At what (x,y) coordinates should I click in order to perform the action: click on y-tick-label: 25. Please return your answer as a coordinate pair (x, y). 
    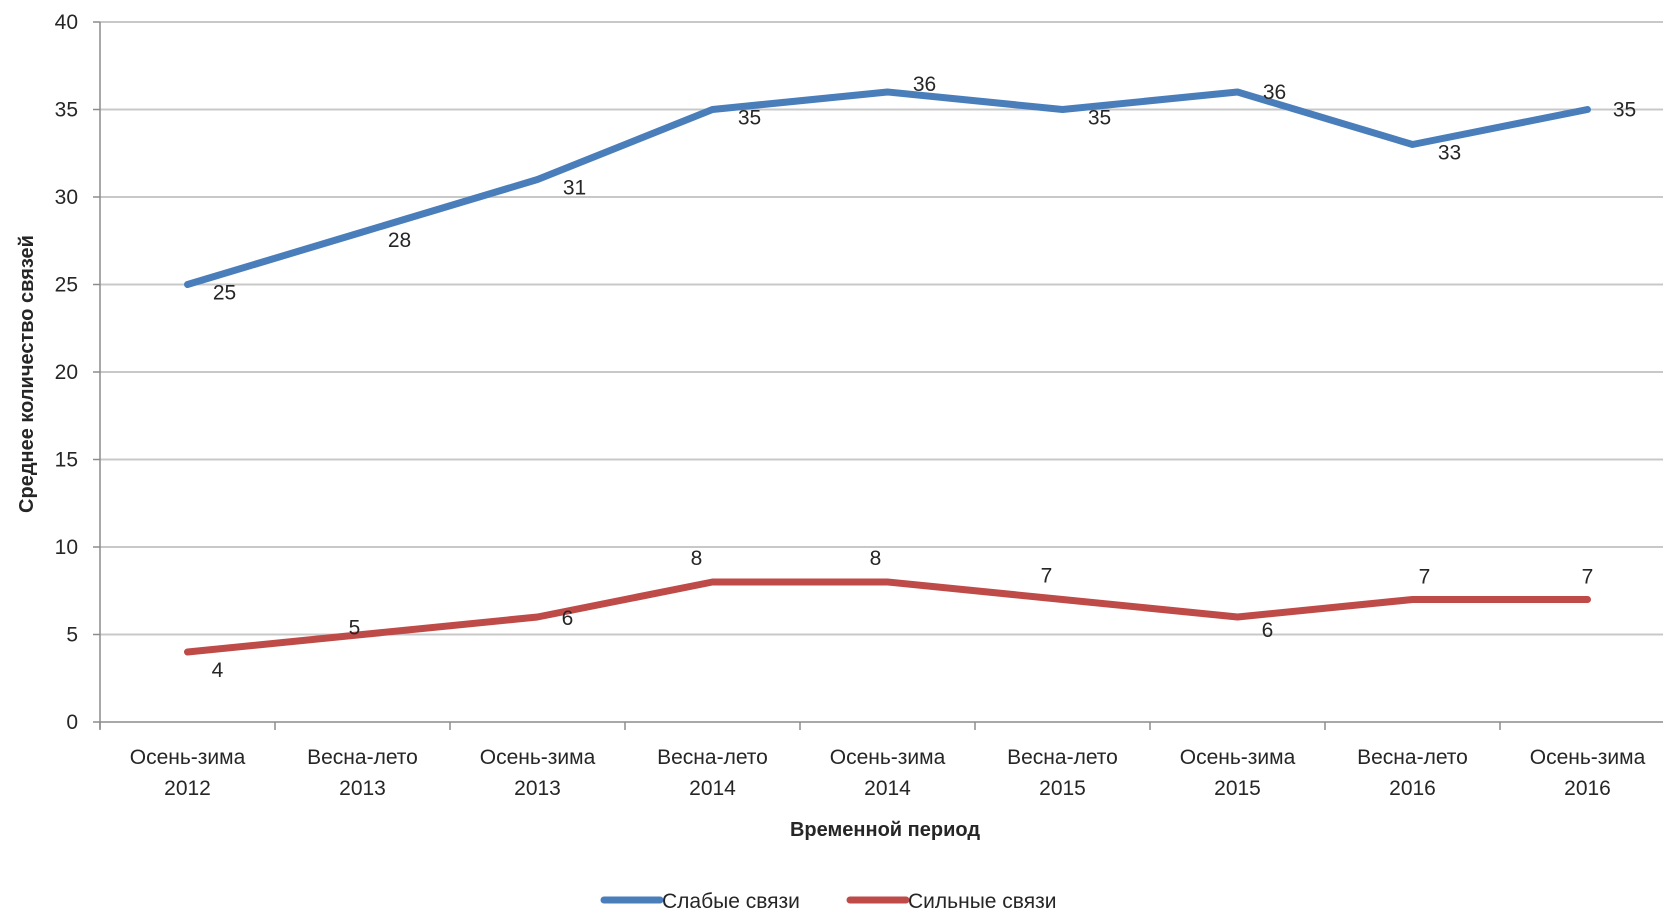
    Looking at the image, I should click on (66, 285).